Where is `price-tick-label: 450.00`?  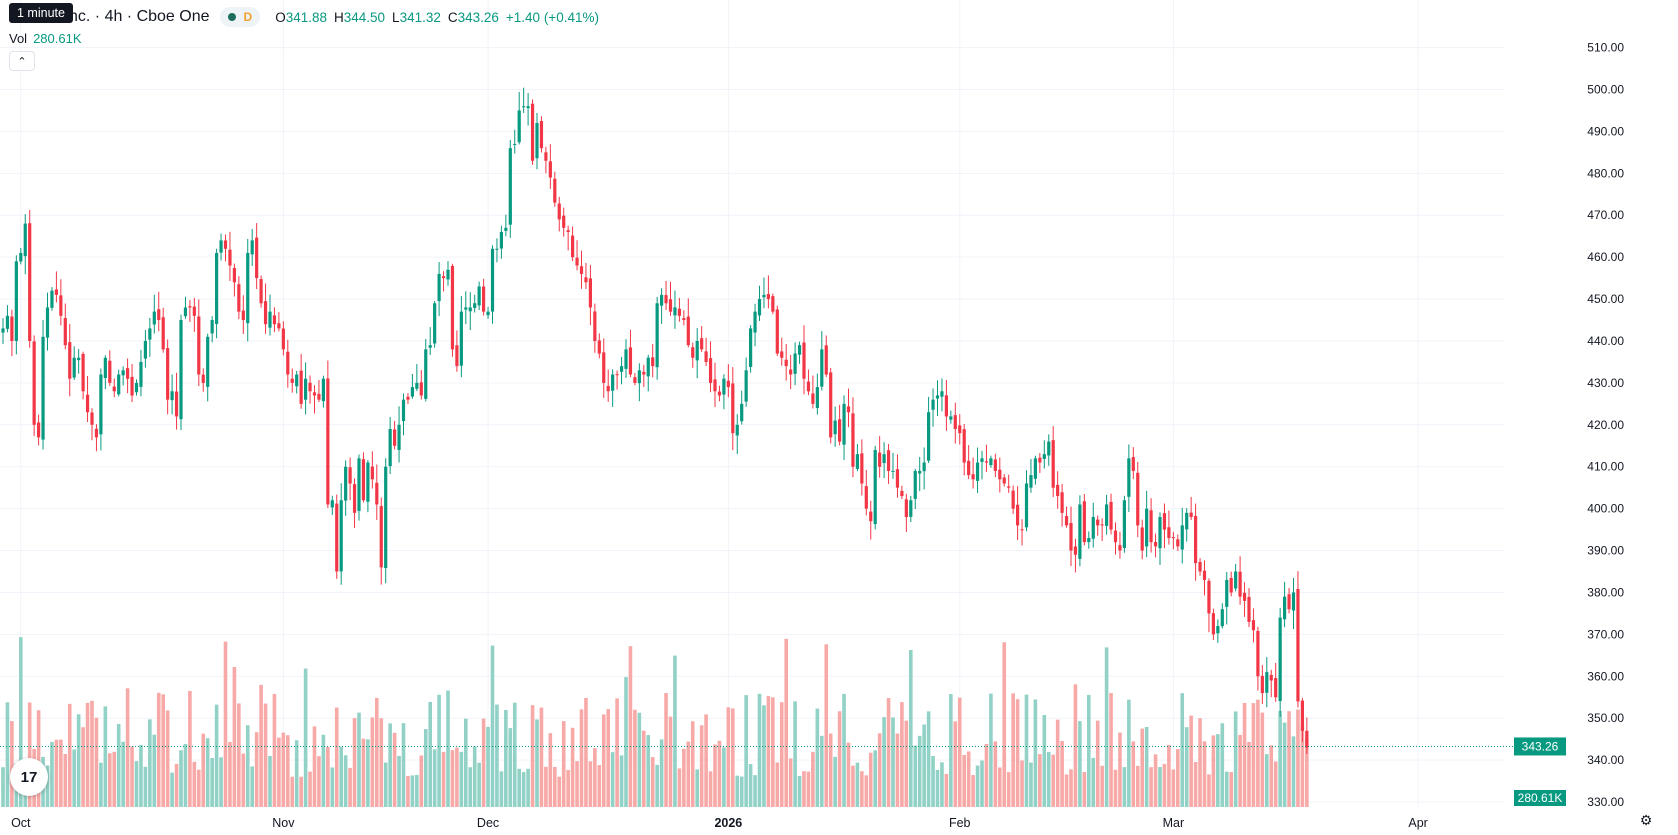 price-tick-label: 450.00 is located at coordinates (1605, 299).